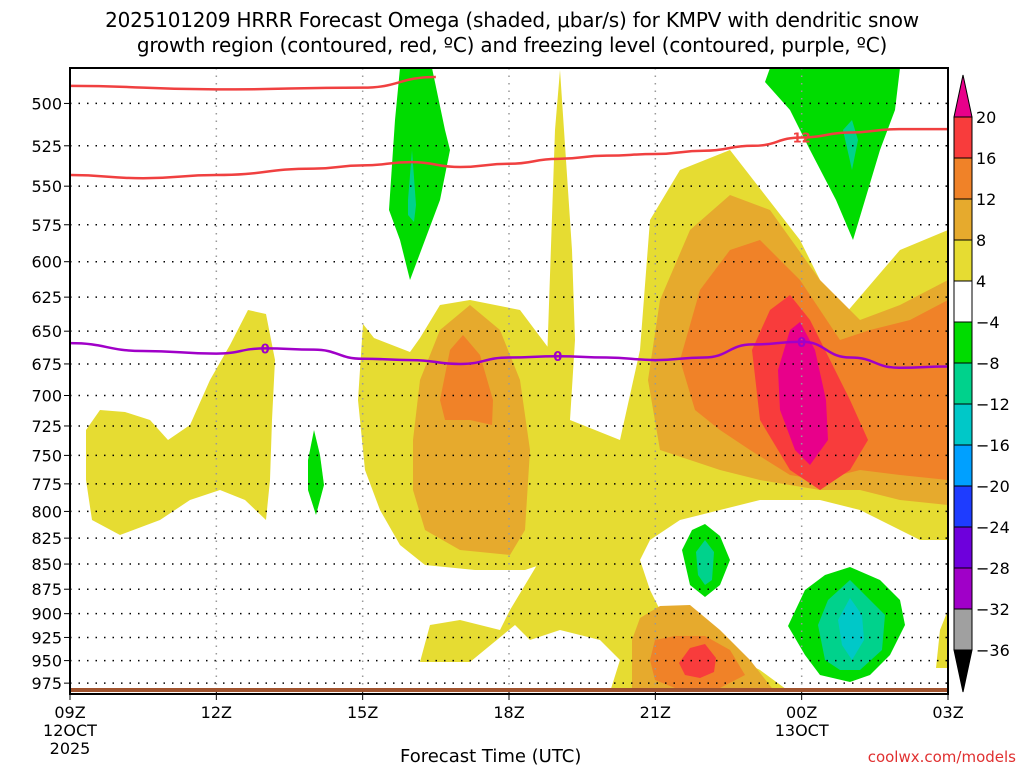  Describe the element at coordinates (46, 661) in the screenshot. I see `y-tick-label: 950` at that location.